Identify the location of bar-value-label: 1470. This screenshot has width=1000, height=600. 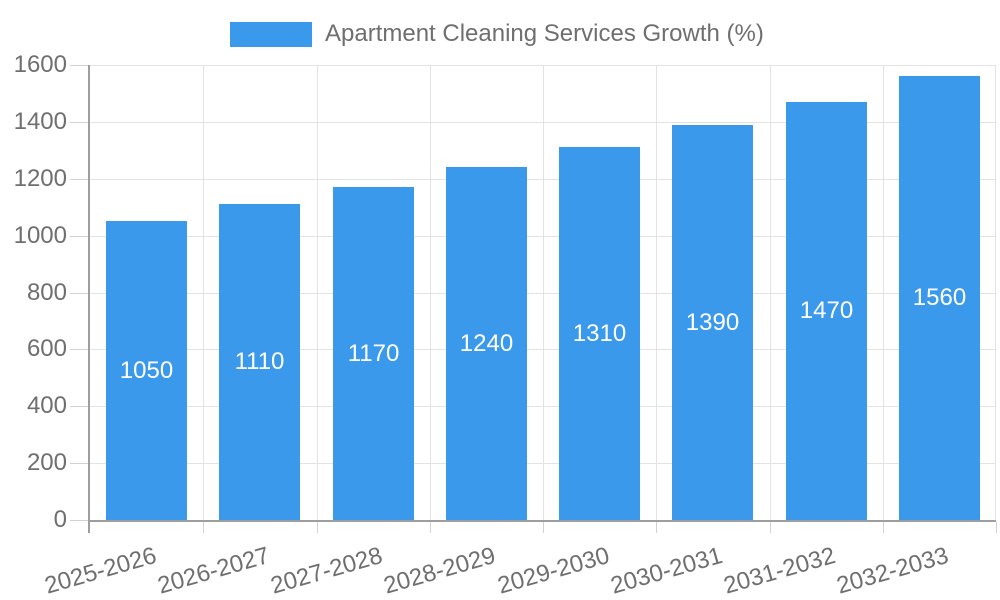
(826, 310).